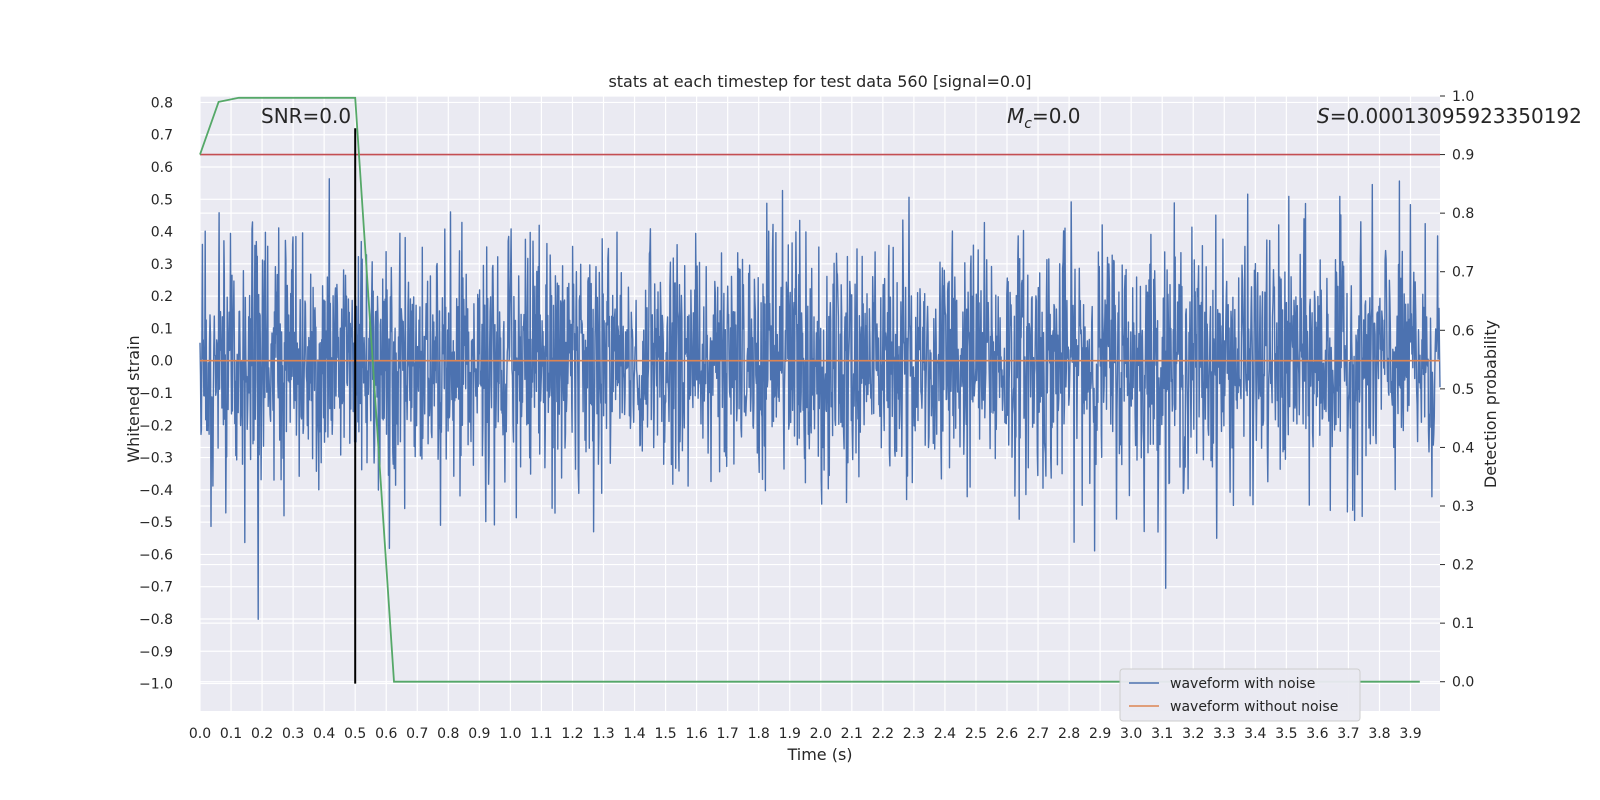 The width and height of the screenshot is (1600, 800). I want to click on x-tick-label: 3.9, so click(1410, 734).